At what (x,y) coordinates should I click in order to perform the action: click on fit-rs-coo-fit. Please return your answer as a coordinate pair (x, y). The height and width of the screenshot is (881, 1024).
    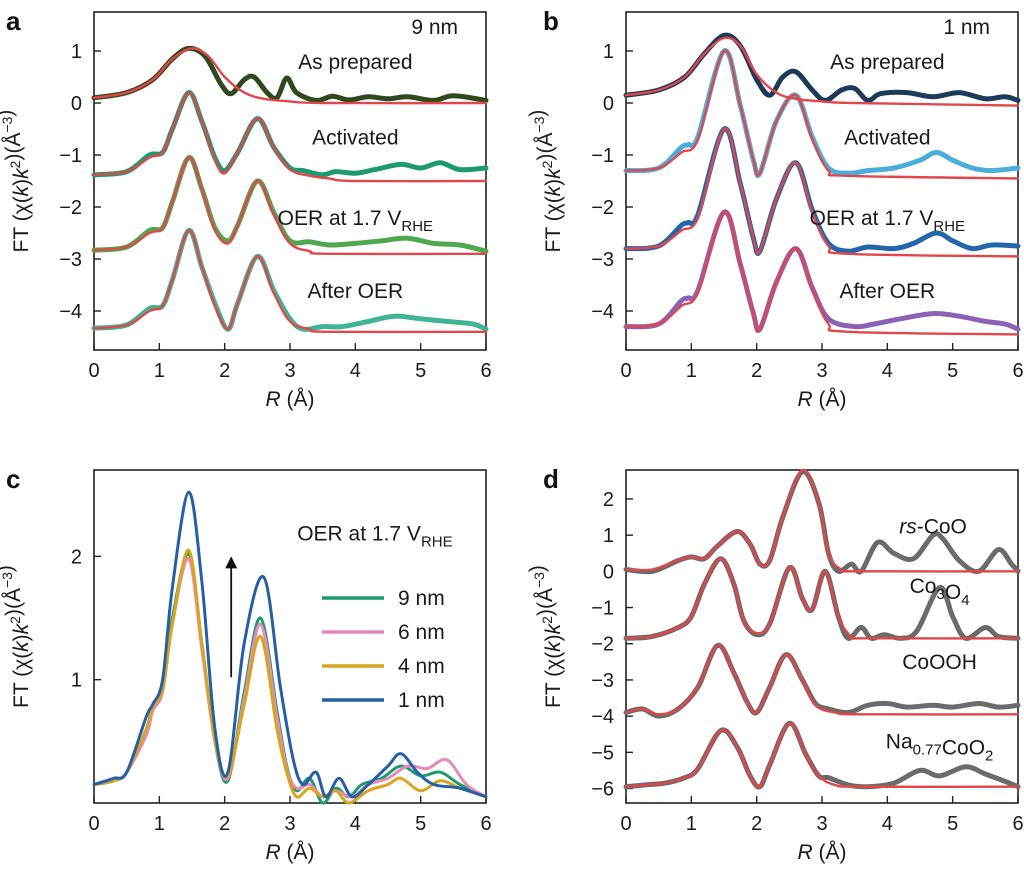
    Looking at the image, I should click on (822, 520).